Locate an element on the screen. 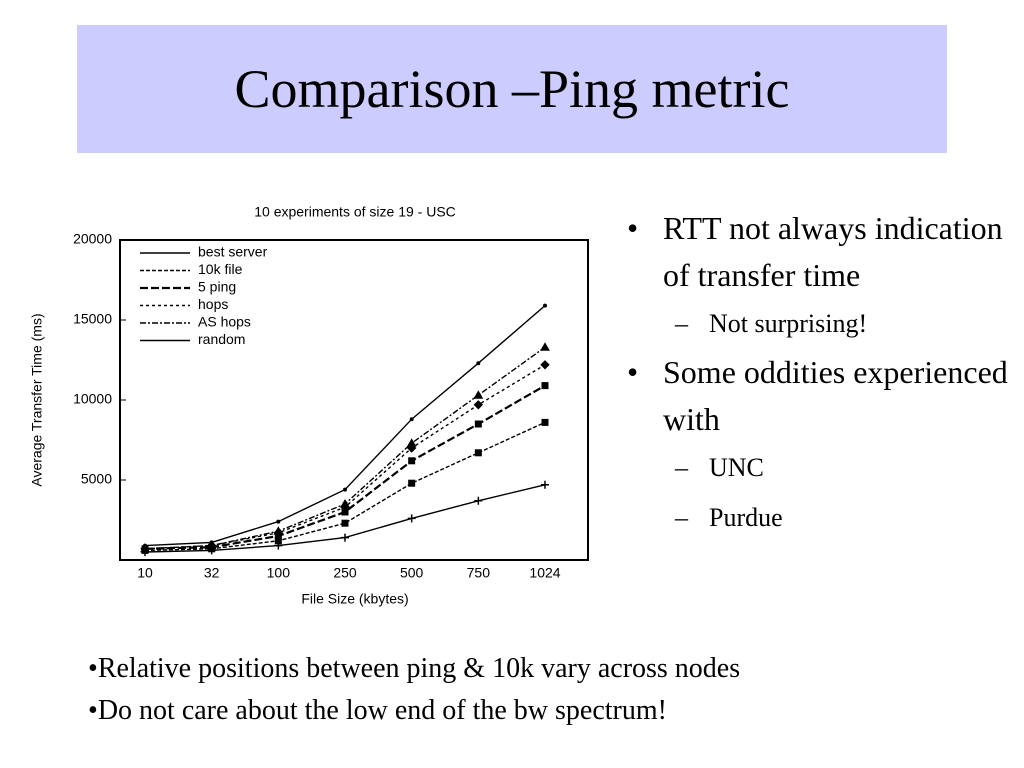  y-tick-label: 10000 is located at coordinates (92, 399).